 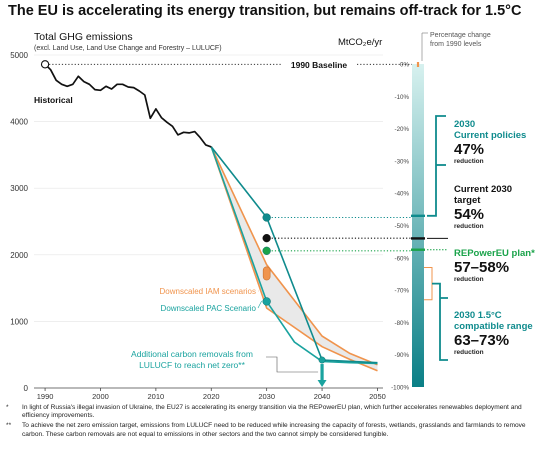 What do you see at coordinates (322, 396) in the screenshot?
I see `x-tick-label: 2040` at bounding box center [322, 396].